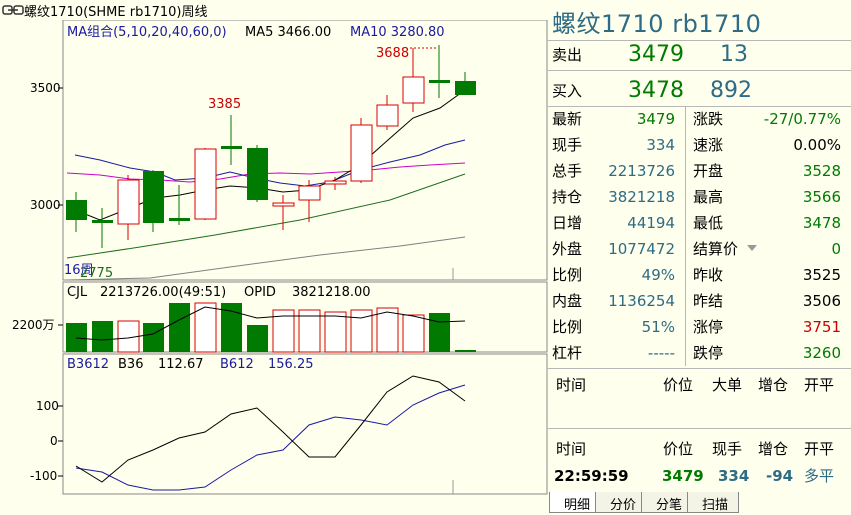 The width and height of the screenshot is (851, 515). I want to click on tick-time: 22:59:59, so click(591, 476).